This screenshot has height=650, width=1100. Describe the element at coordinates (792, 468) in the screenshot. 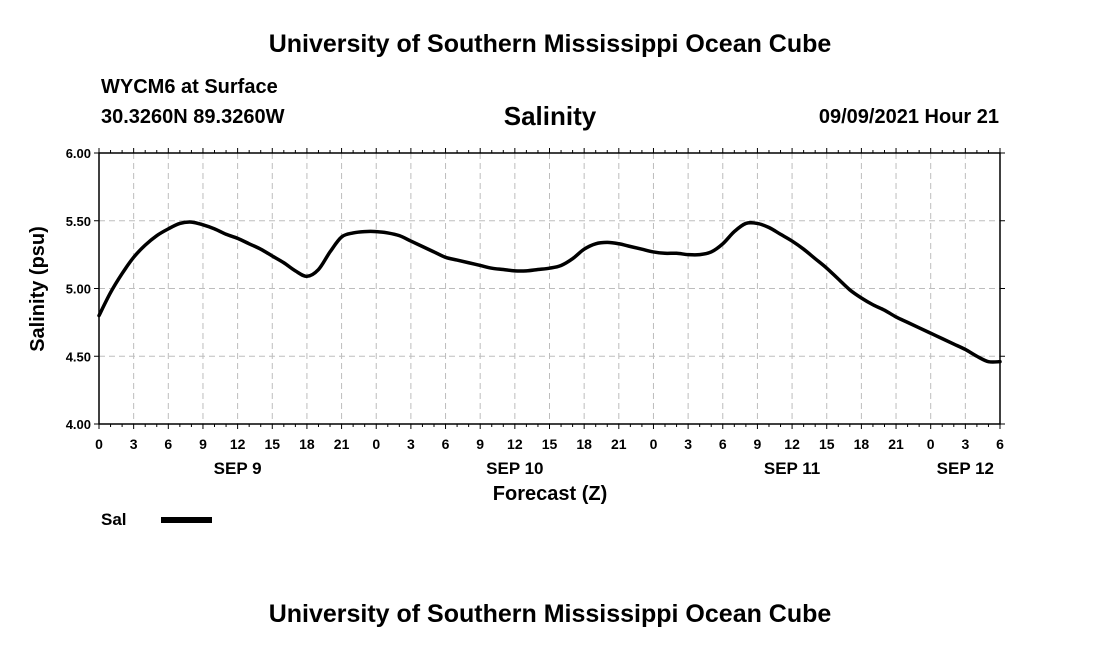

I see `date-label: SEP 11` at that location.